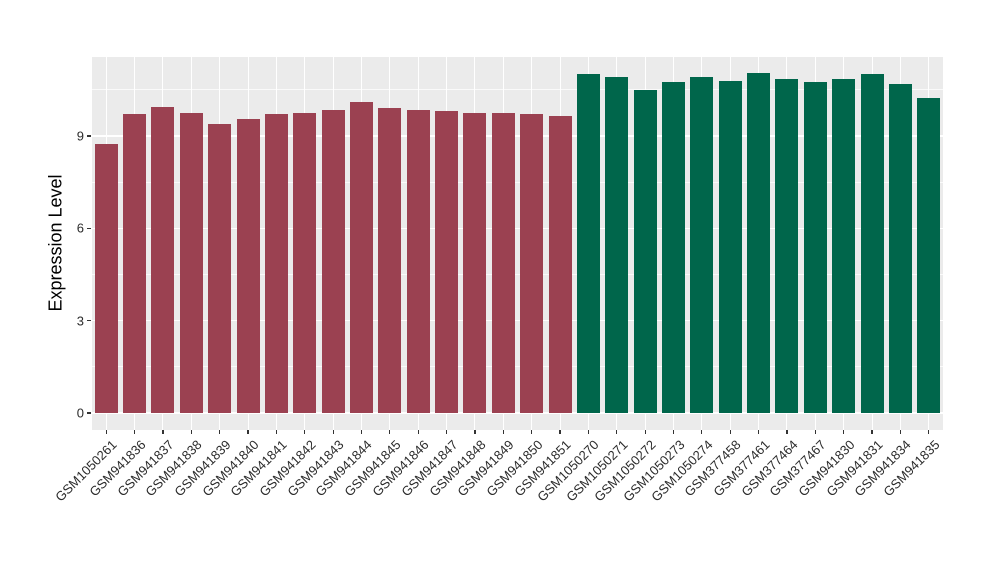 This screenshot has width=1000, height=580. What do you see at coordinates (55, 243) in the screenshot?
I see `y-axis-title: Expression Level` at bounding box center [55, 243].